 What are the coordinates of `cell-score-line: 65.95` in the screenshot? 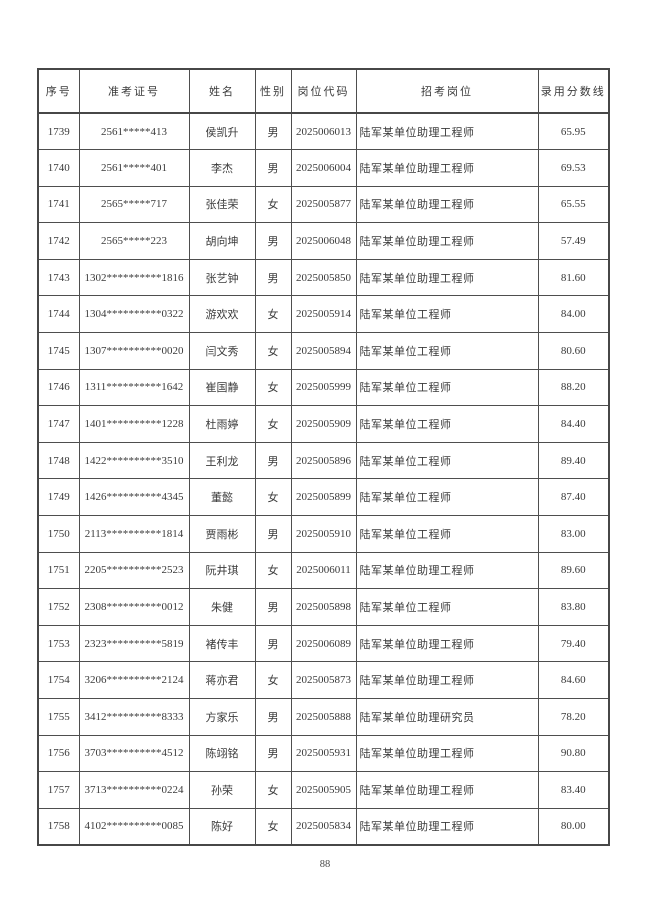 It's located at (573, 131).